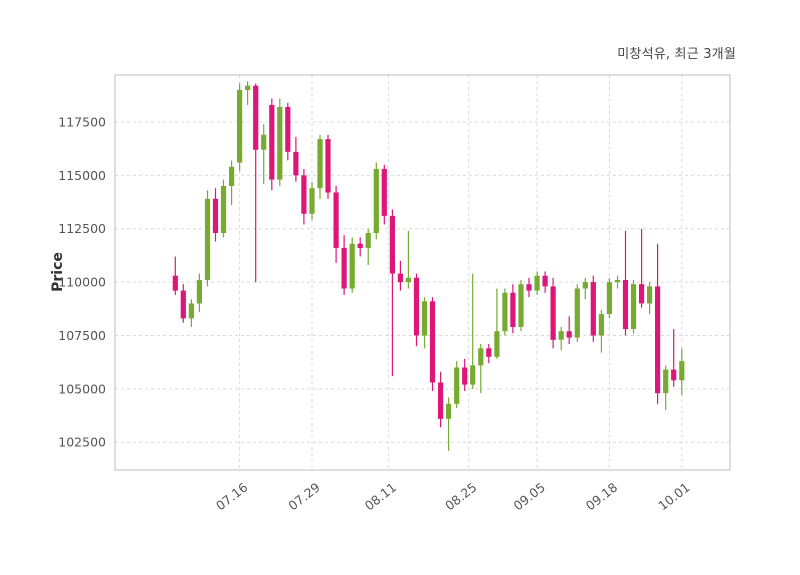  What do you see at coordinates (673, 497) in the screenshot?
I see `svg-text: 10.01` at bounding box center [673, 497].